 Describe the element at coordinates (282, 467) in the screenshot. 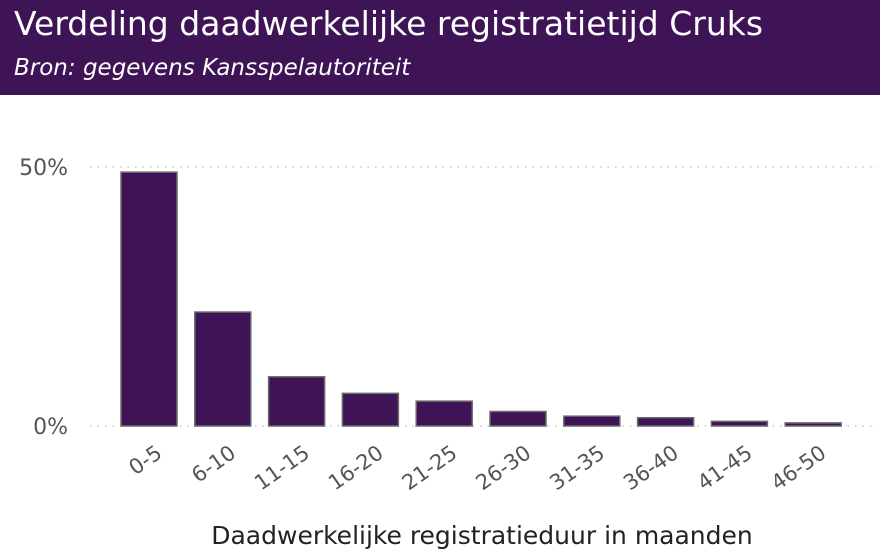

I see `x-tick-label: 11-15` at that location.